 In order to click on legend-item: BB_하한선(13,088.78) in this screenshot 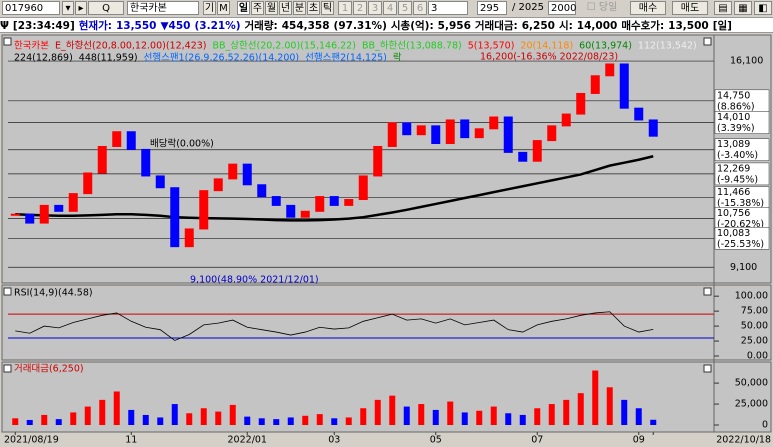, I will do `click(412, 46)`.